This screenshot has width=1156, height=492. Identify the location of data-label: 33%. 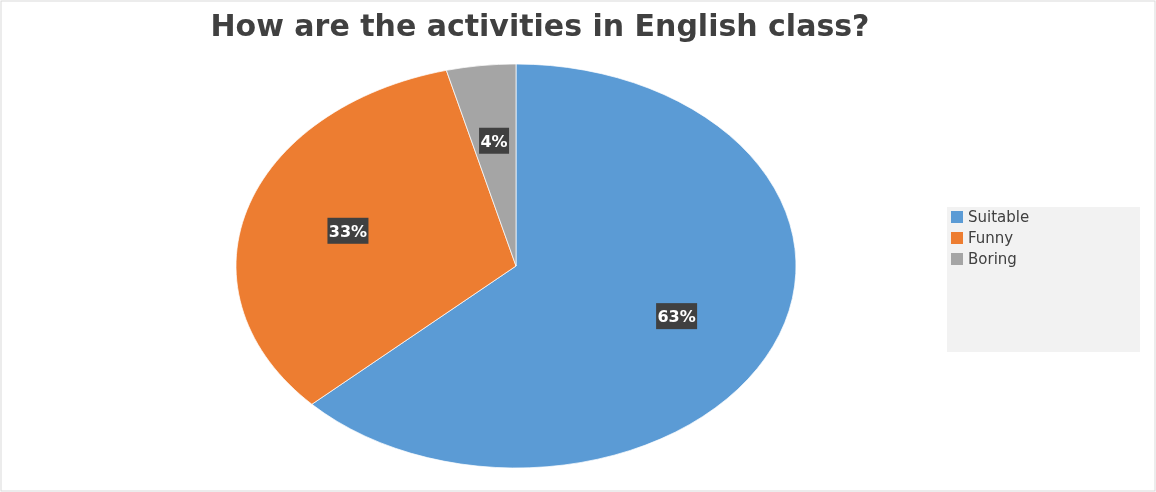
(348, 231).